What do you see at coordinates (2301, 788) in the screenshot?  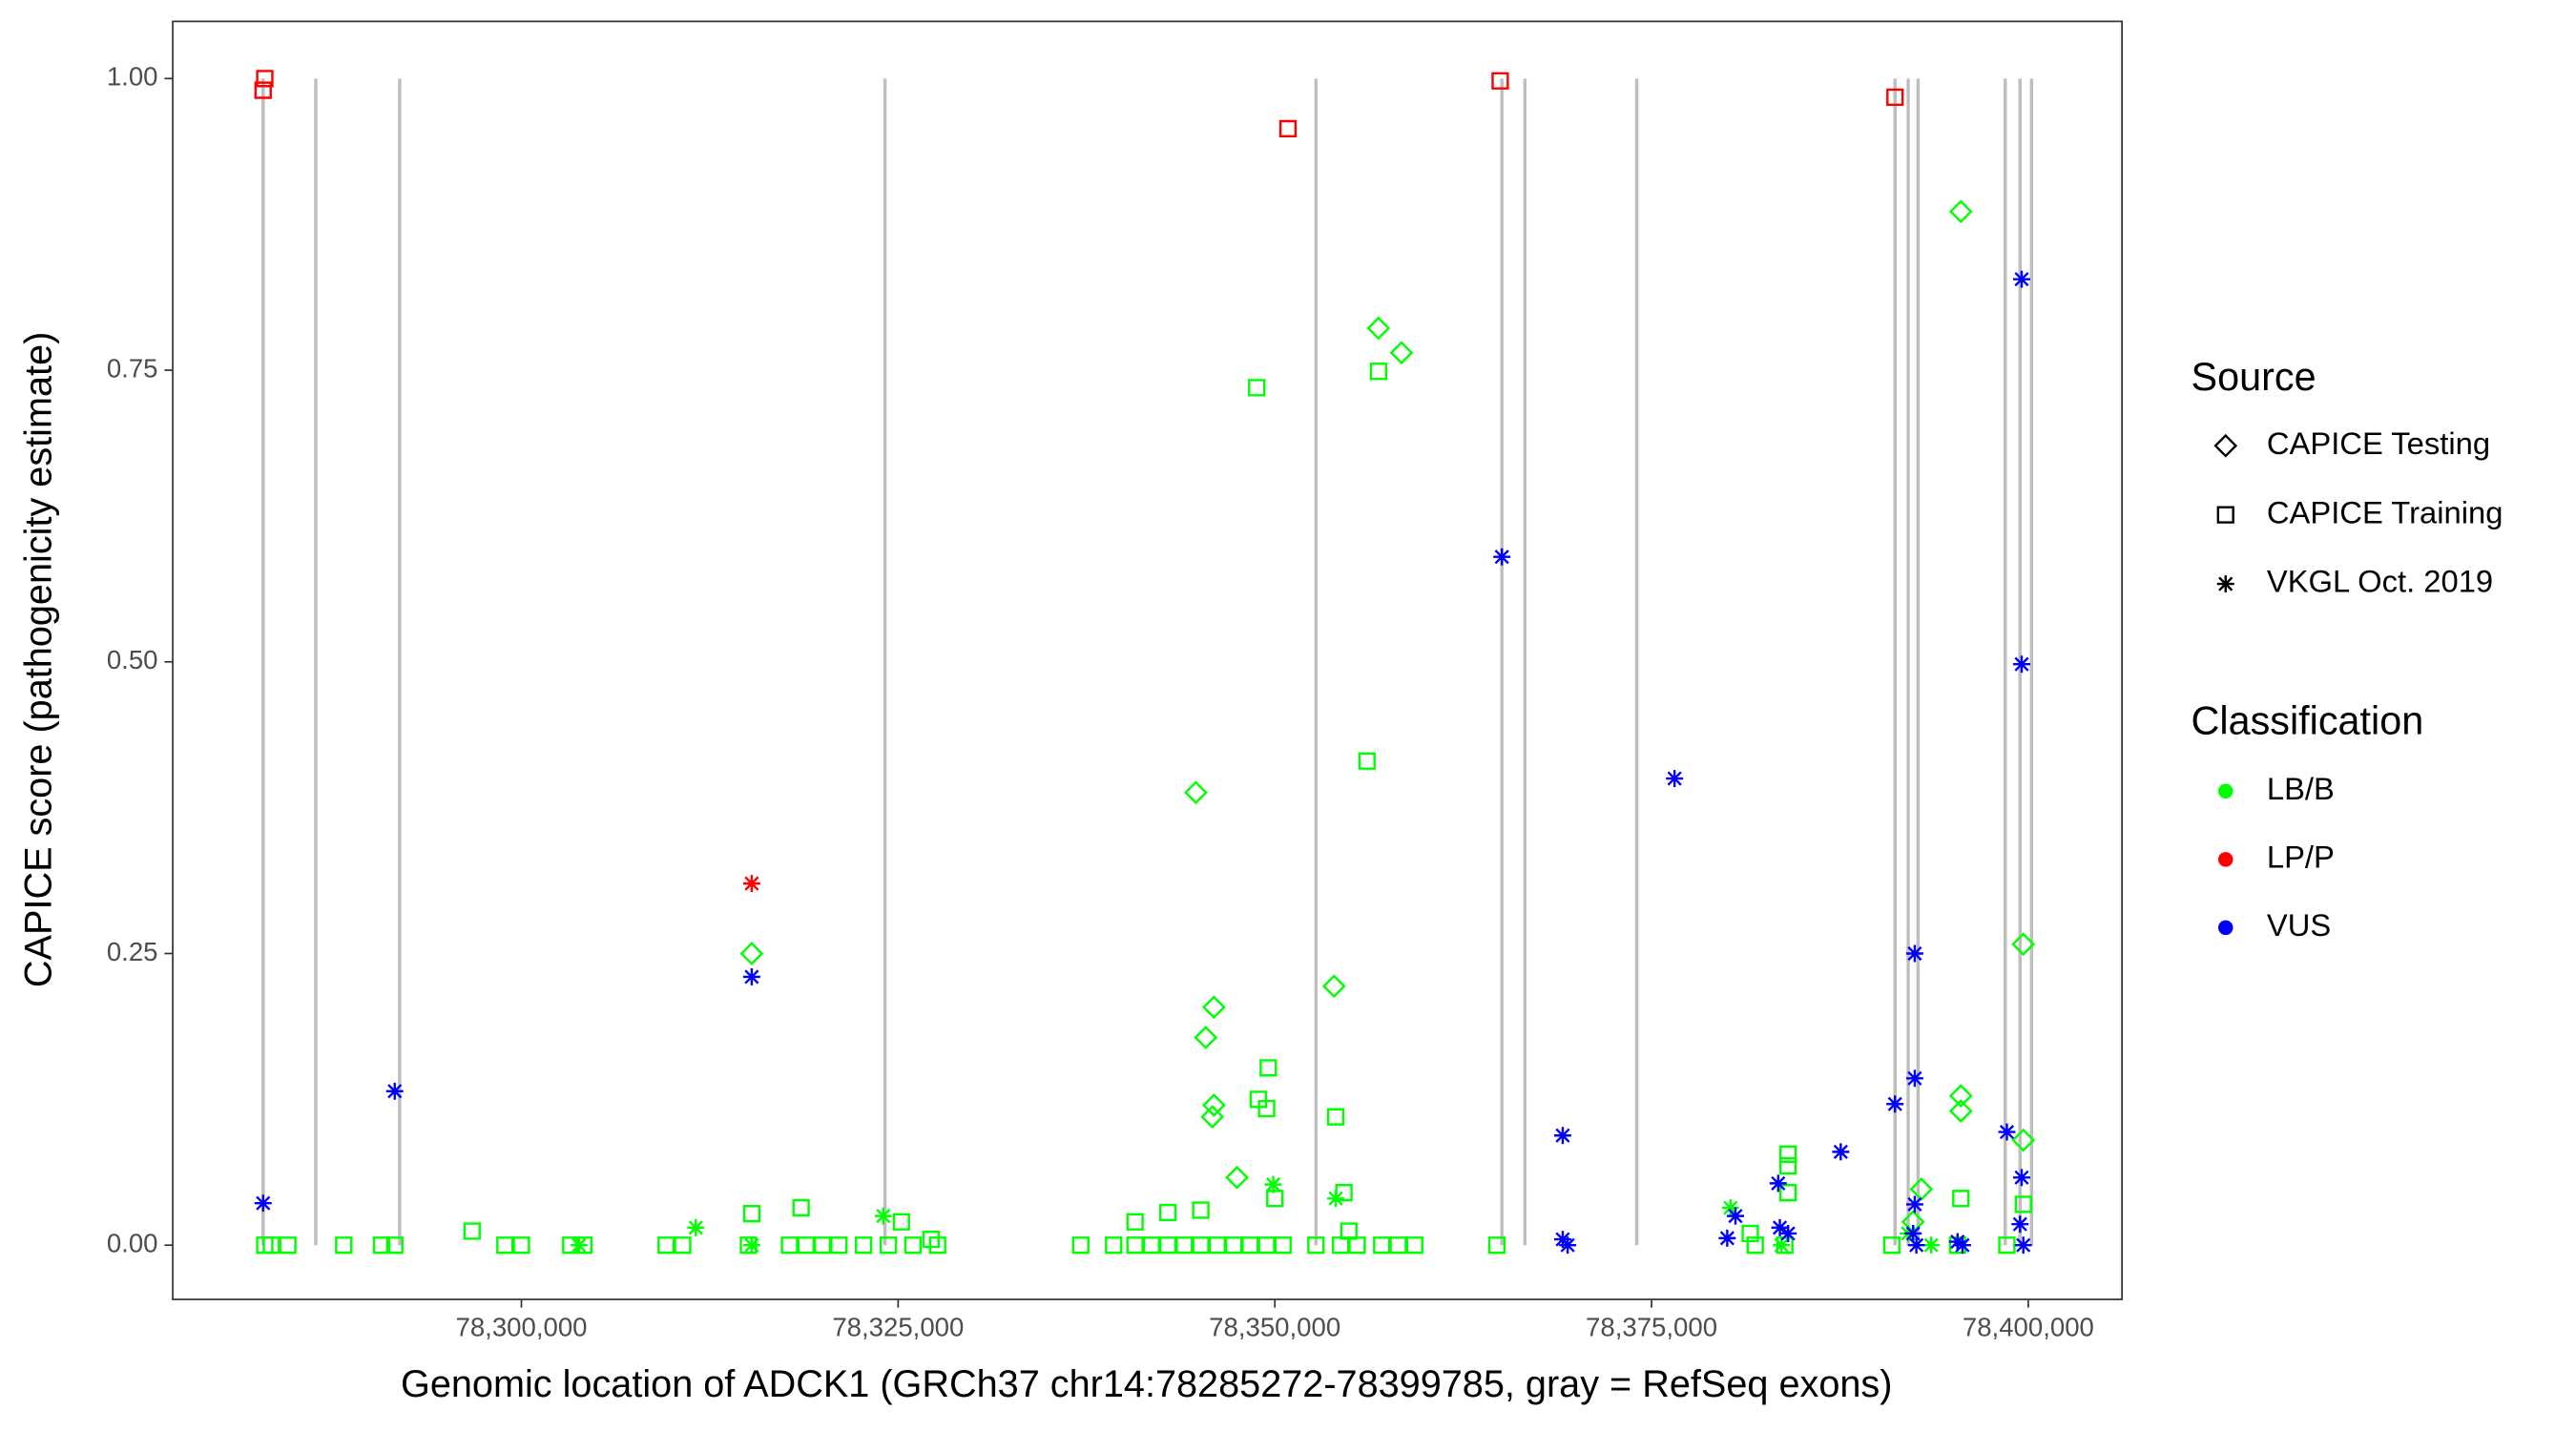 I see `legend-label: LB/B` at bounding box center [2301, 788].